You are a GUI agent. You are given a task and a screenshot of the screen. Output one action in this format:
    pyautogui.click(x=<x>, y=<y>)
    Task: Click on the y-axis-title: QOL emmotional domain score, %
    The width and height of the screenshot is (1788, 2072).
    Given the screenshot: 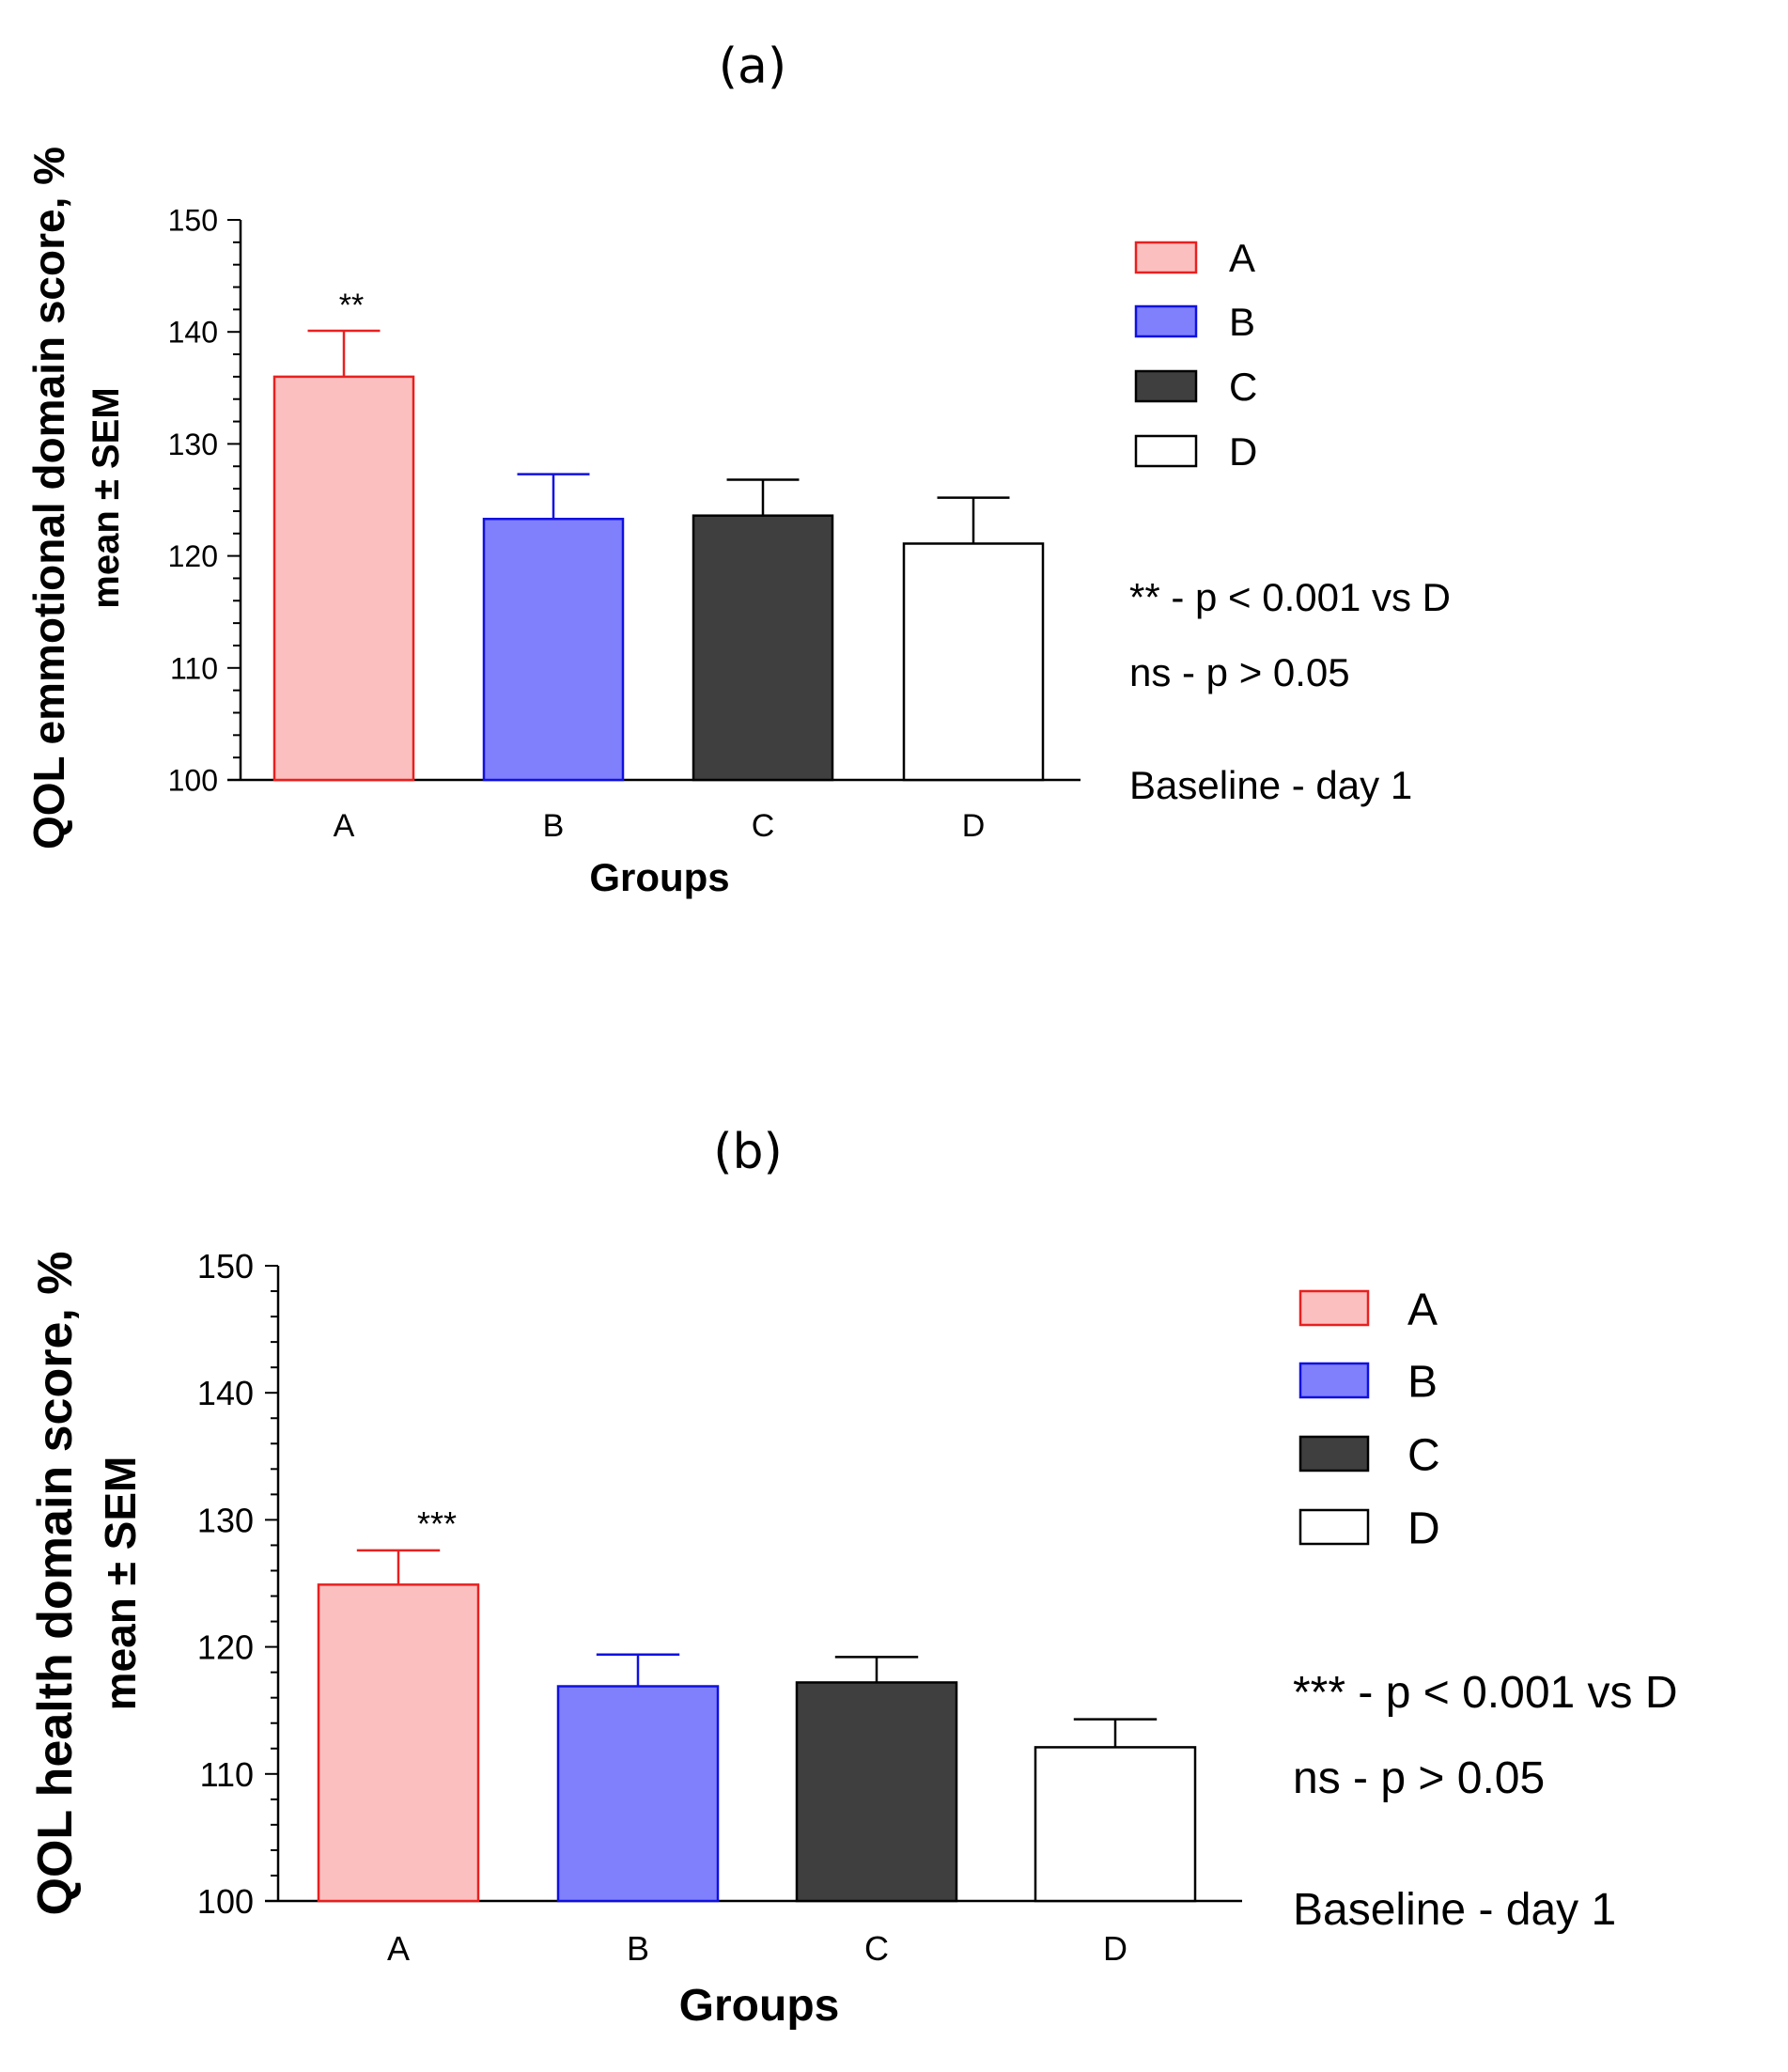 What is the action you would take?
    pyautogui.click(x=49, y=498)
    